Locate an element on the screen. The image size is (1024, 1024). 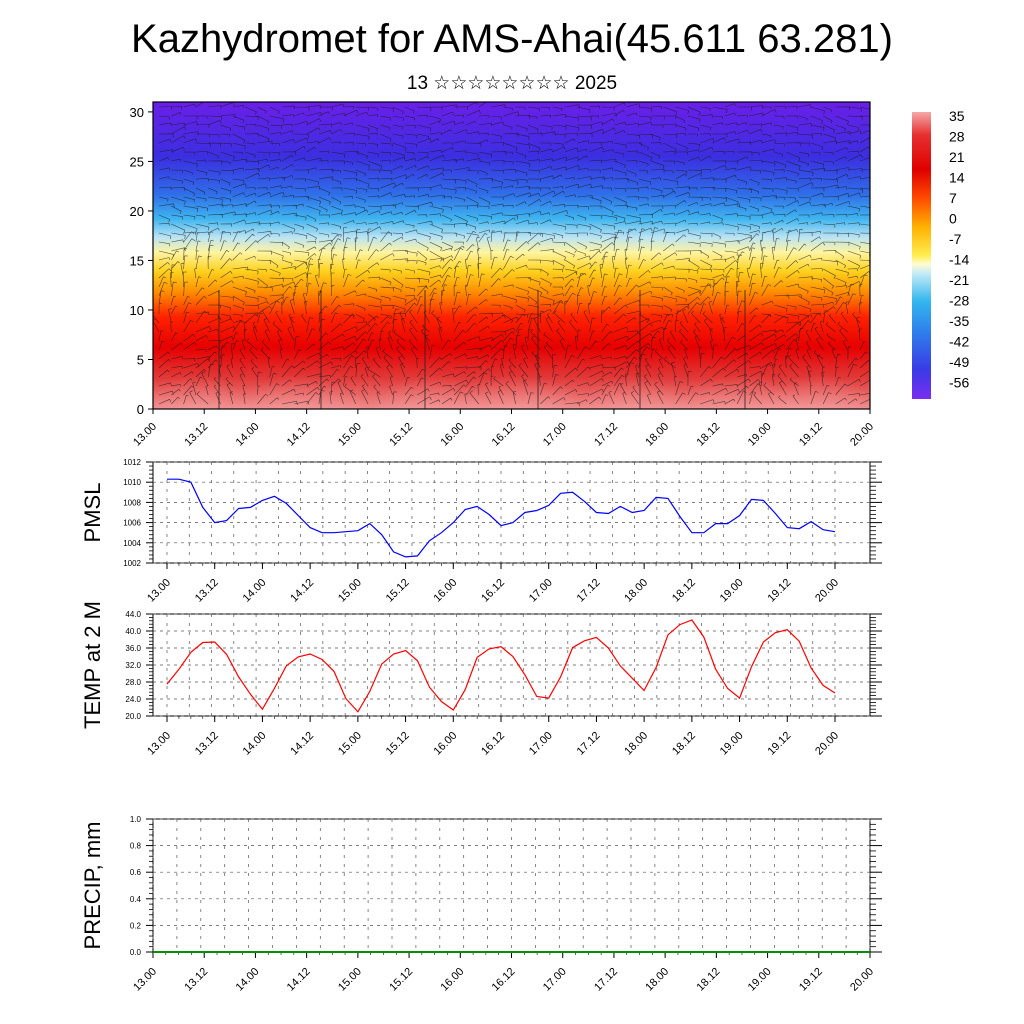
y-tick-label: 0.6 is located at coordinates (136, 872).